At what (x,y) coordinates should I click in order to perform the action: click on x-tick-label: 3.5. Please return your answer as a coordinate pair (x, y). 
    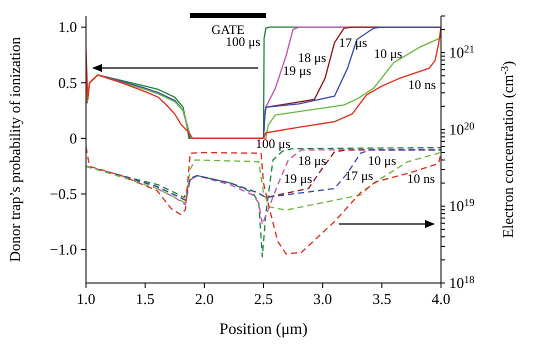
    Looking at the image, I should click on (382, 300).